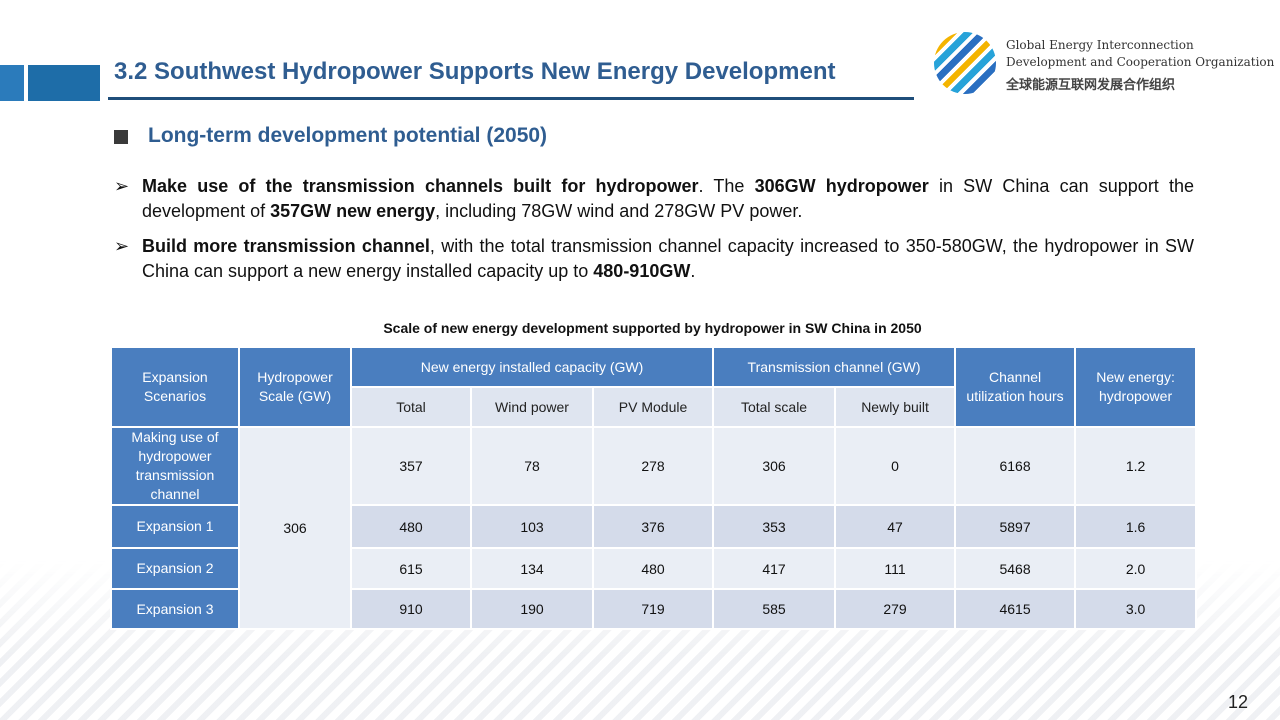 The image size is (1280, 720). Describe the element at coordinates (774, 407) in the screenshot. I see `header-total-scale: Total scale` at that location.